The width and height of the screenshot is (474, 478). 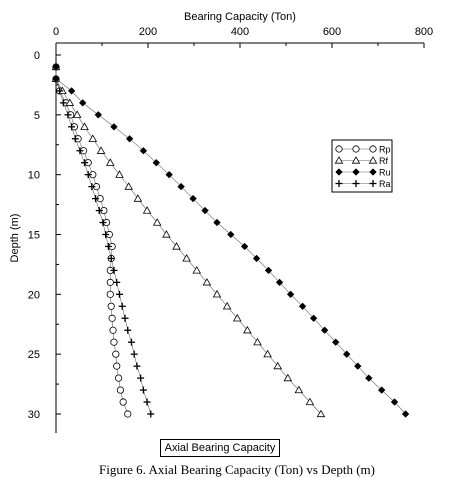 I want to click on series-line-rp, so click(x=92, y=241).